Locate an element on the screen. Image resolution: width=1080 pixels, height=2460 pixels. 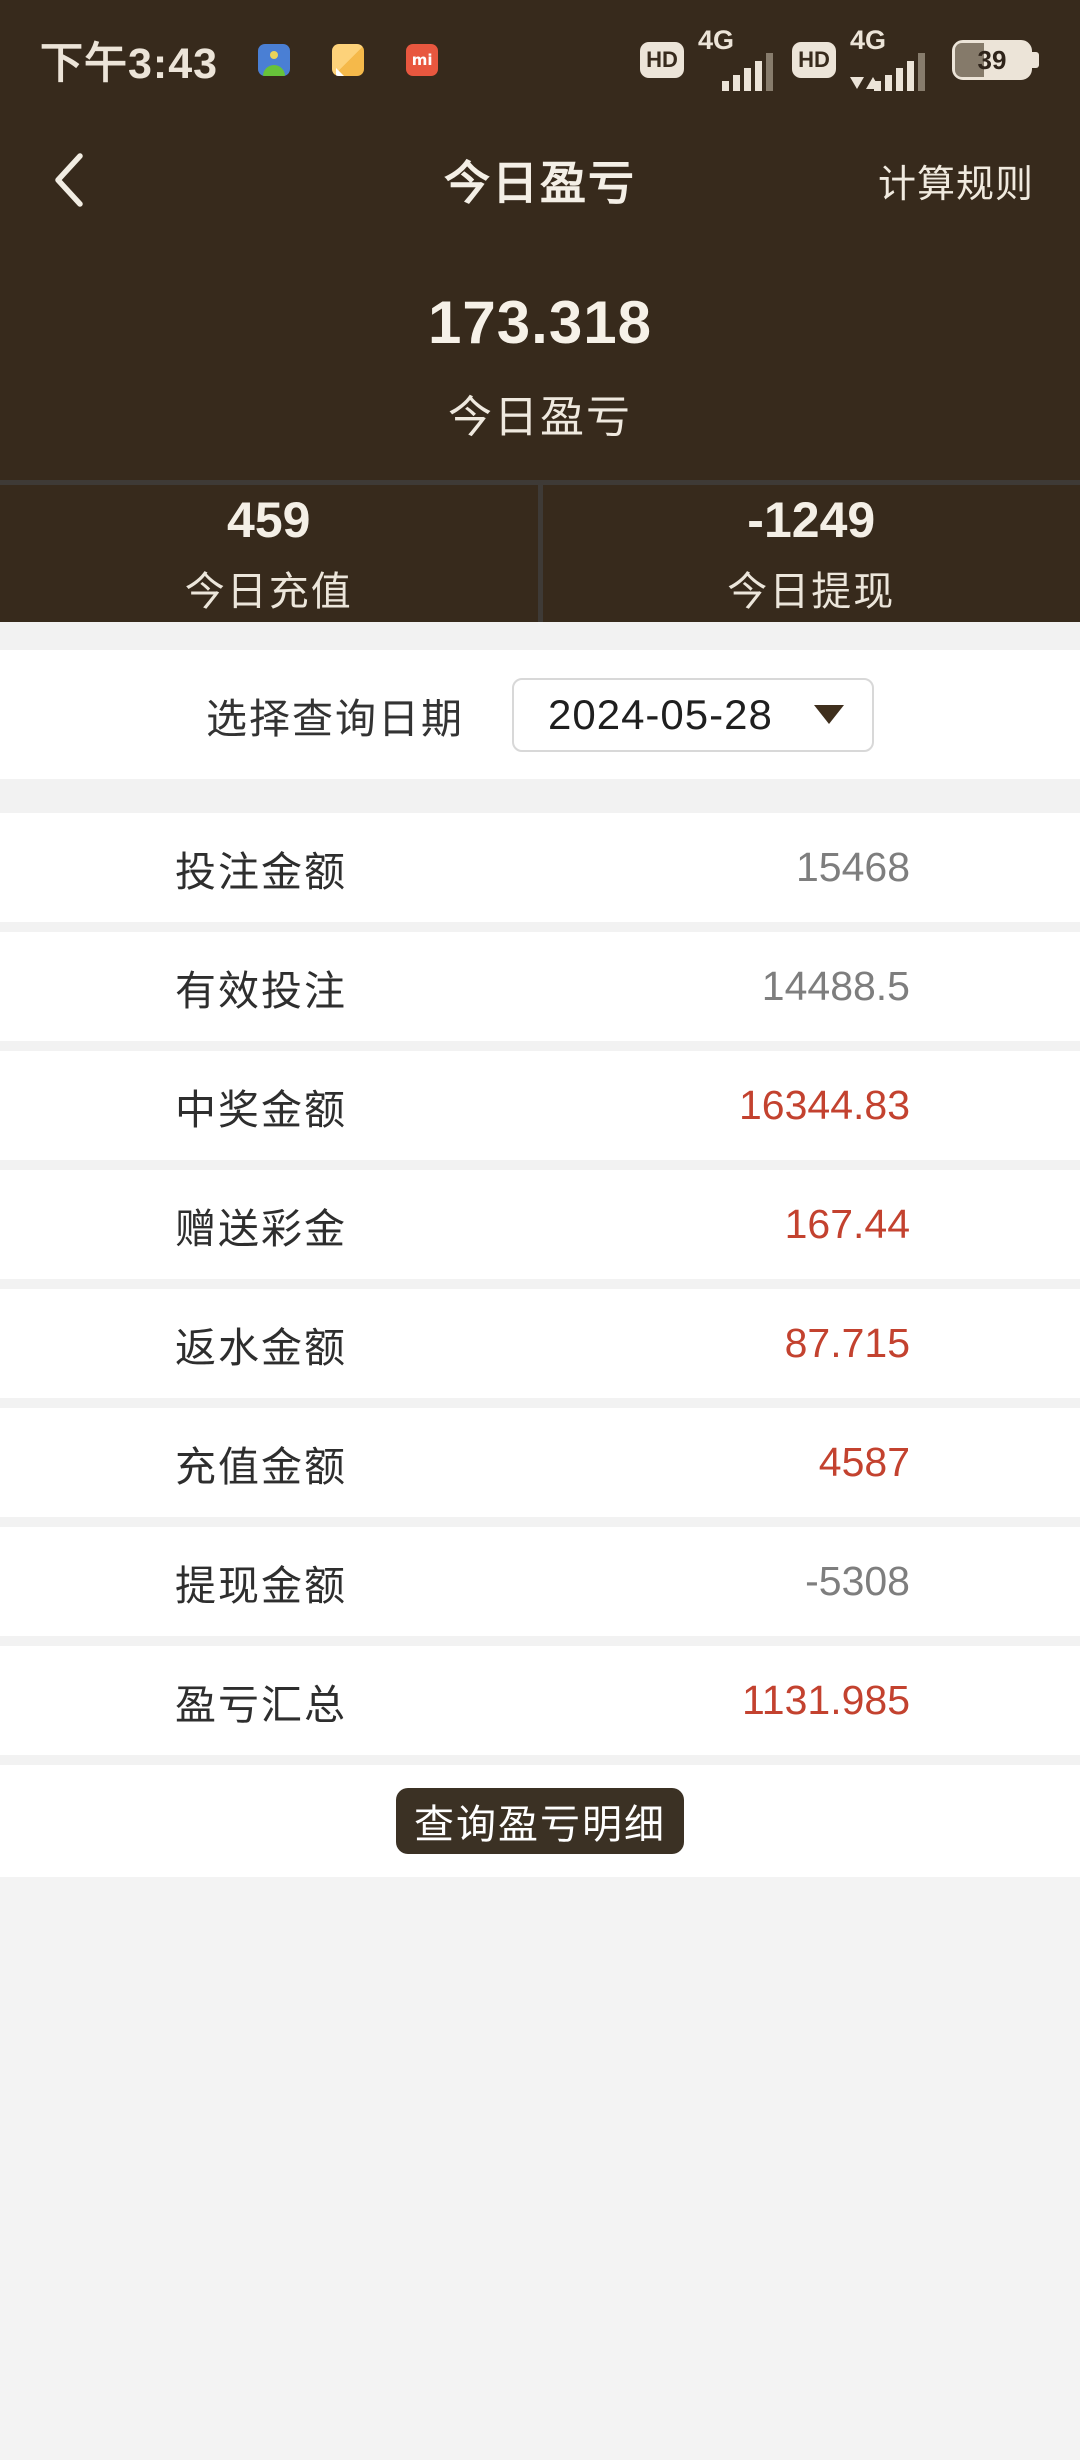
hd-voice-icon-2: HD is located at coordinates (814, 60).